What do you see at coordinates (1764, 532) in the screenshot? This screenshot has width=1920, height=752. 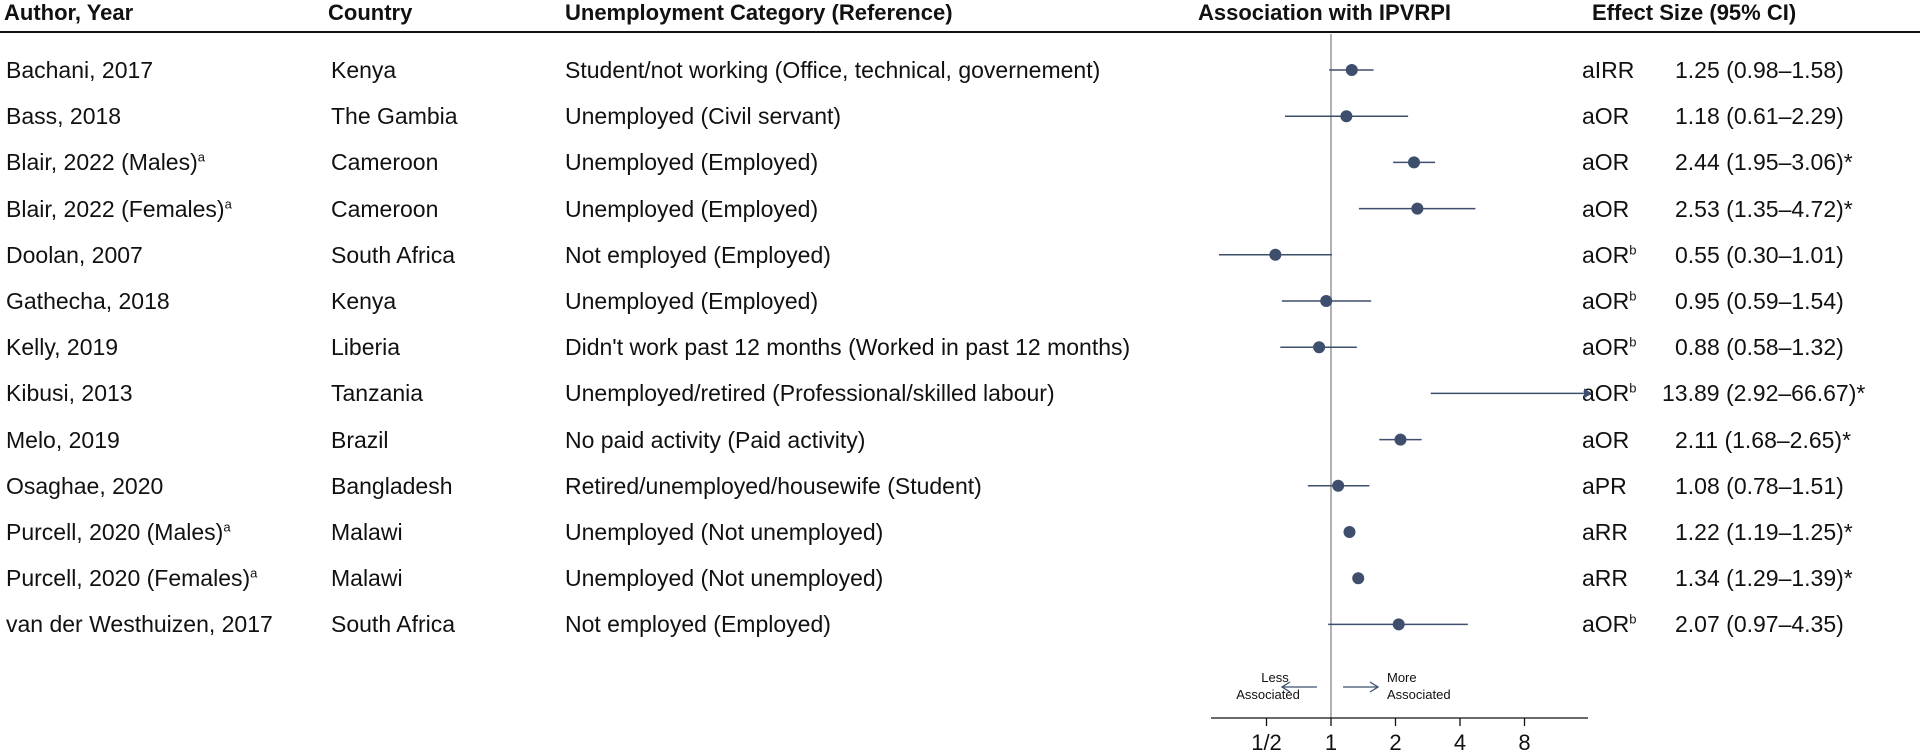 I see `effect-size-value: 1.22 (1.19–1.25)*` at bounding box center [1764, 532].